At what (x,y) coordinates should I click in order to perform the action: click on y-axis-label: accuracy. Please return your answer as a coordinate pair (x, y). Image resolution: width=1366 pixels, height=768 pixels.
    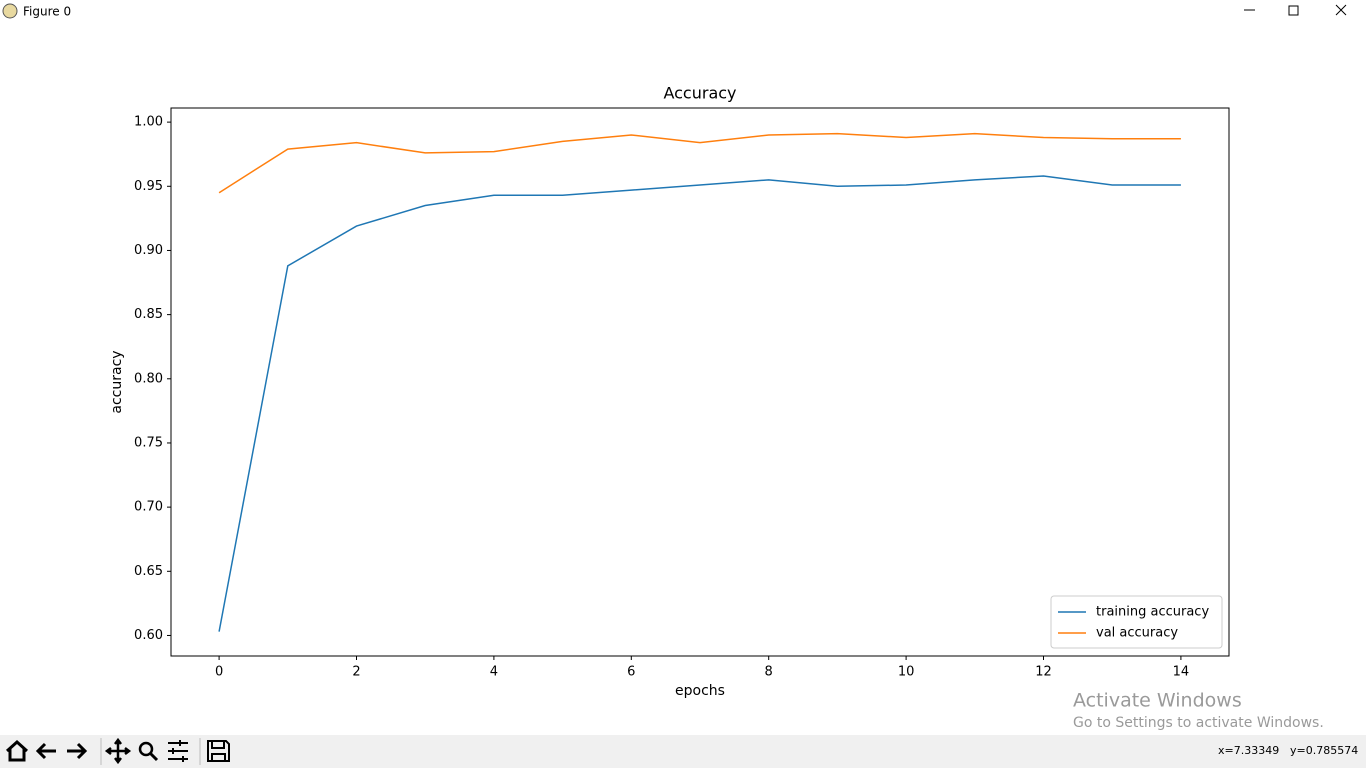
    Looking at the image, I should click on (117, 381).